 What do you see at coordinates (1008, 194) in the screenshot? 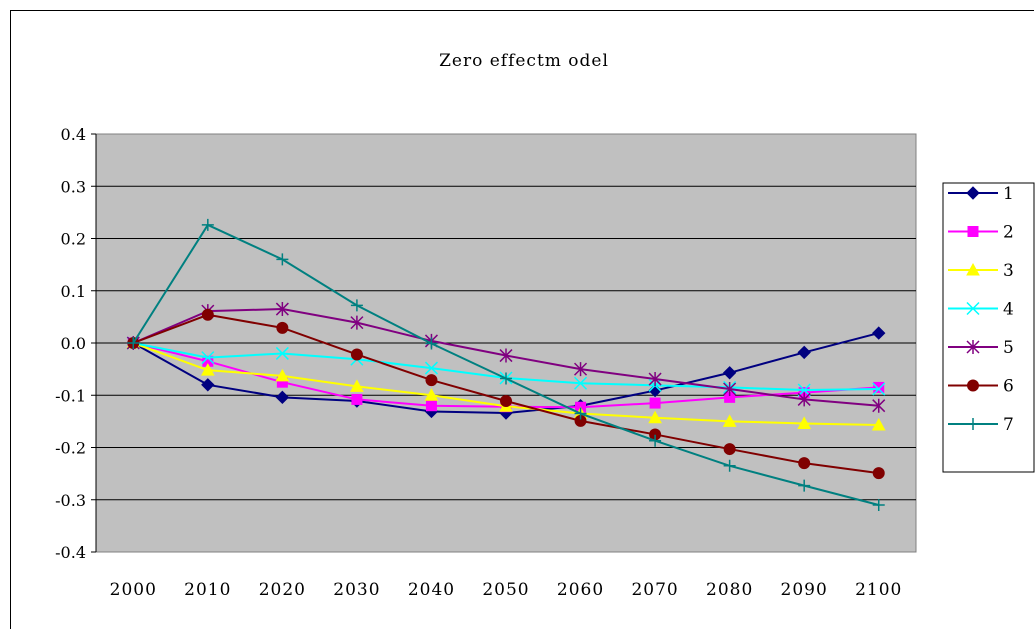
I see `legend-label: 1` at bounding box center [1008, 194].